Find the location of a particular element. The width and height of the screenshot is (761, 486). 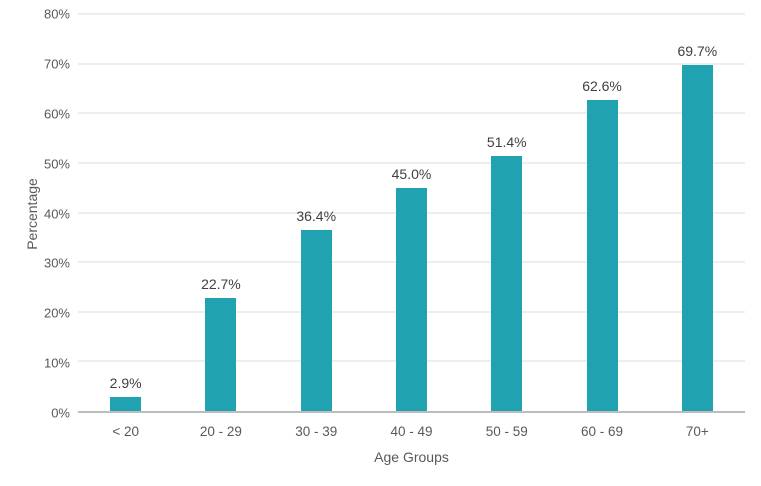

bar-slot: 36.4% is located at coordinates (316, 212).